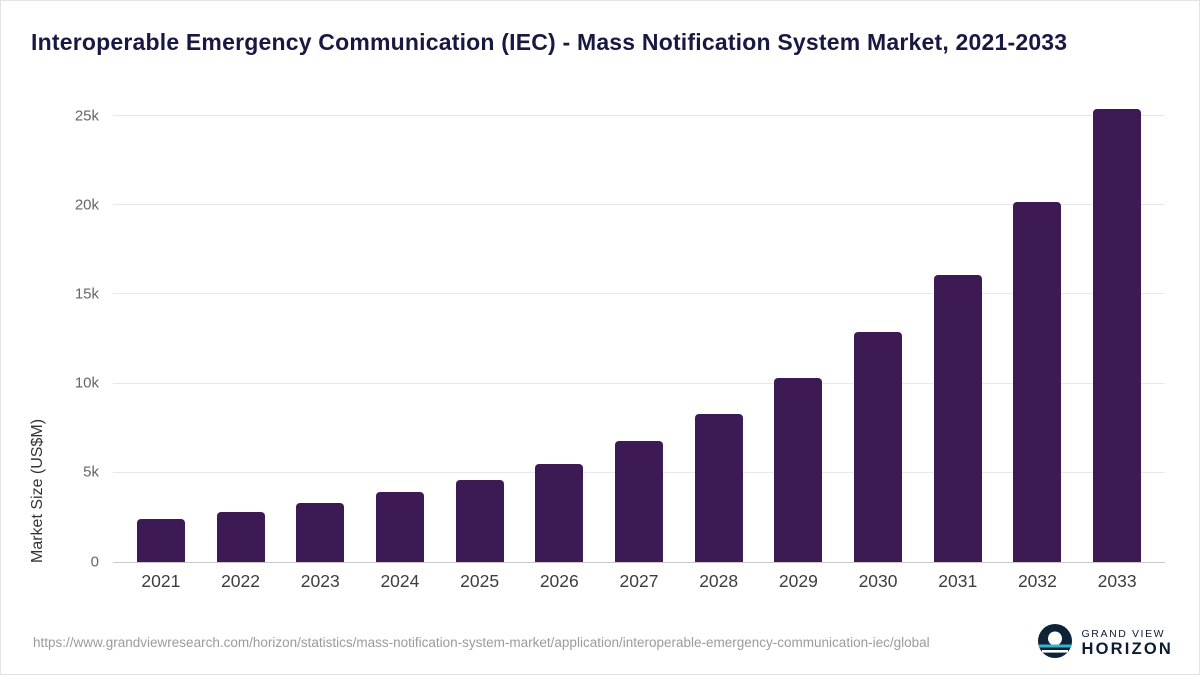  I want to click on x-tick-label: 2026, so click(559, 581).